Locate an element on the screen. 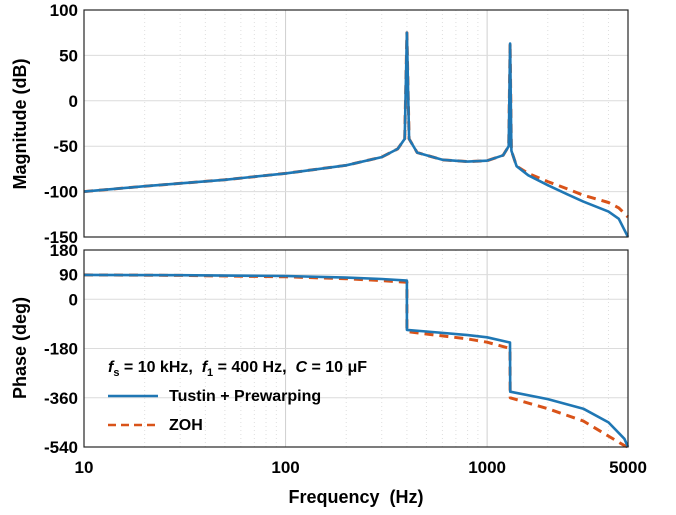  frequency-xlabel: Frequency (Hz) is located at coordinates (355, 497).